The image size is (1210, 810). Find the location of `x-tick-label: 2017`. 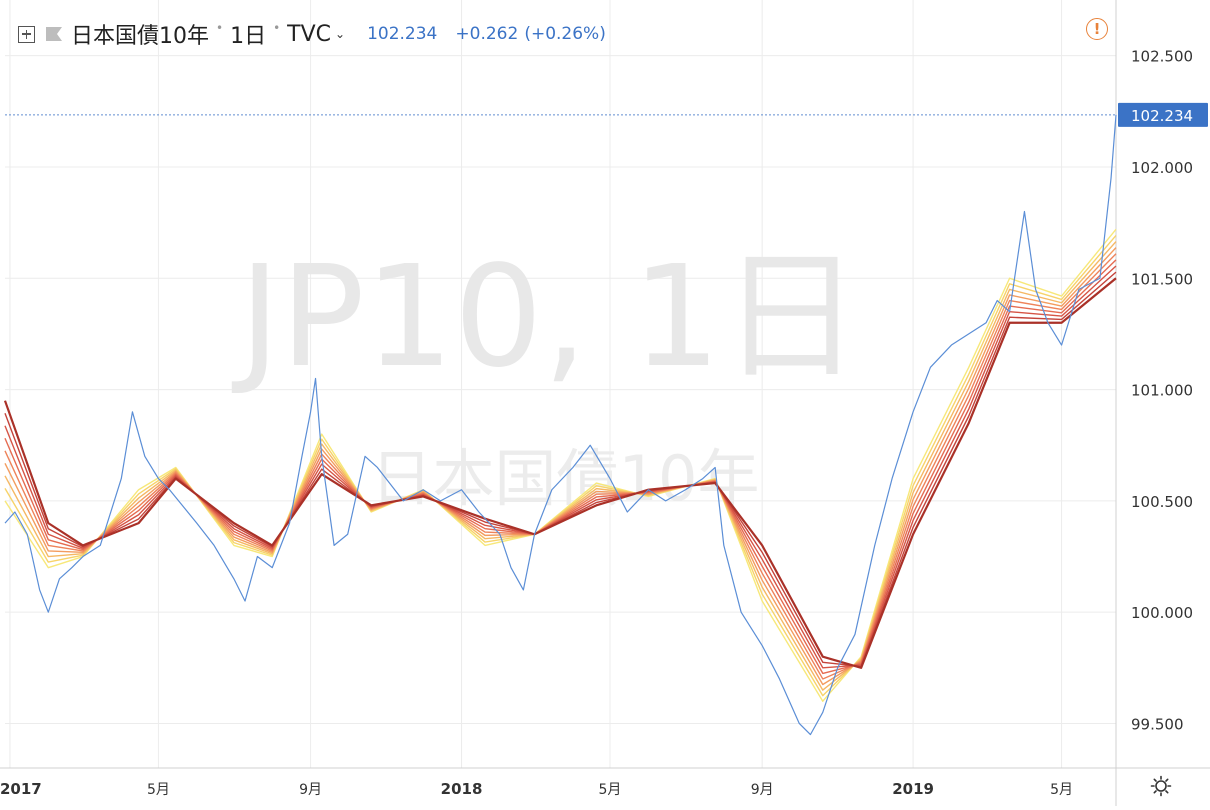

x-tick-label: 2017 is located at coordinates (21, 789).